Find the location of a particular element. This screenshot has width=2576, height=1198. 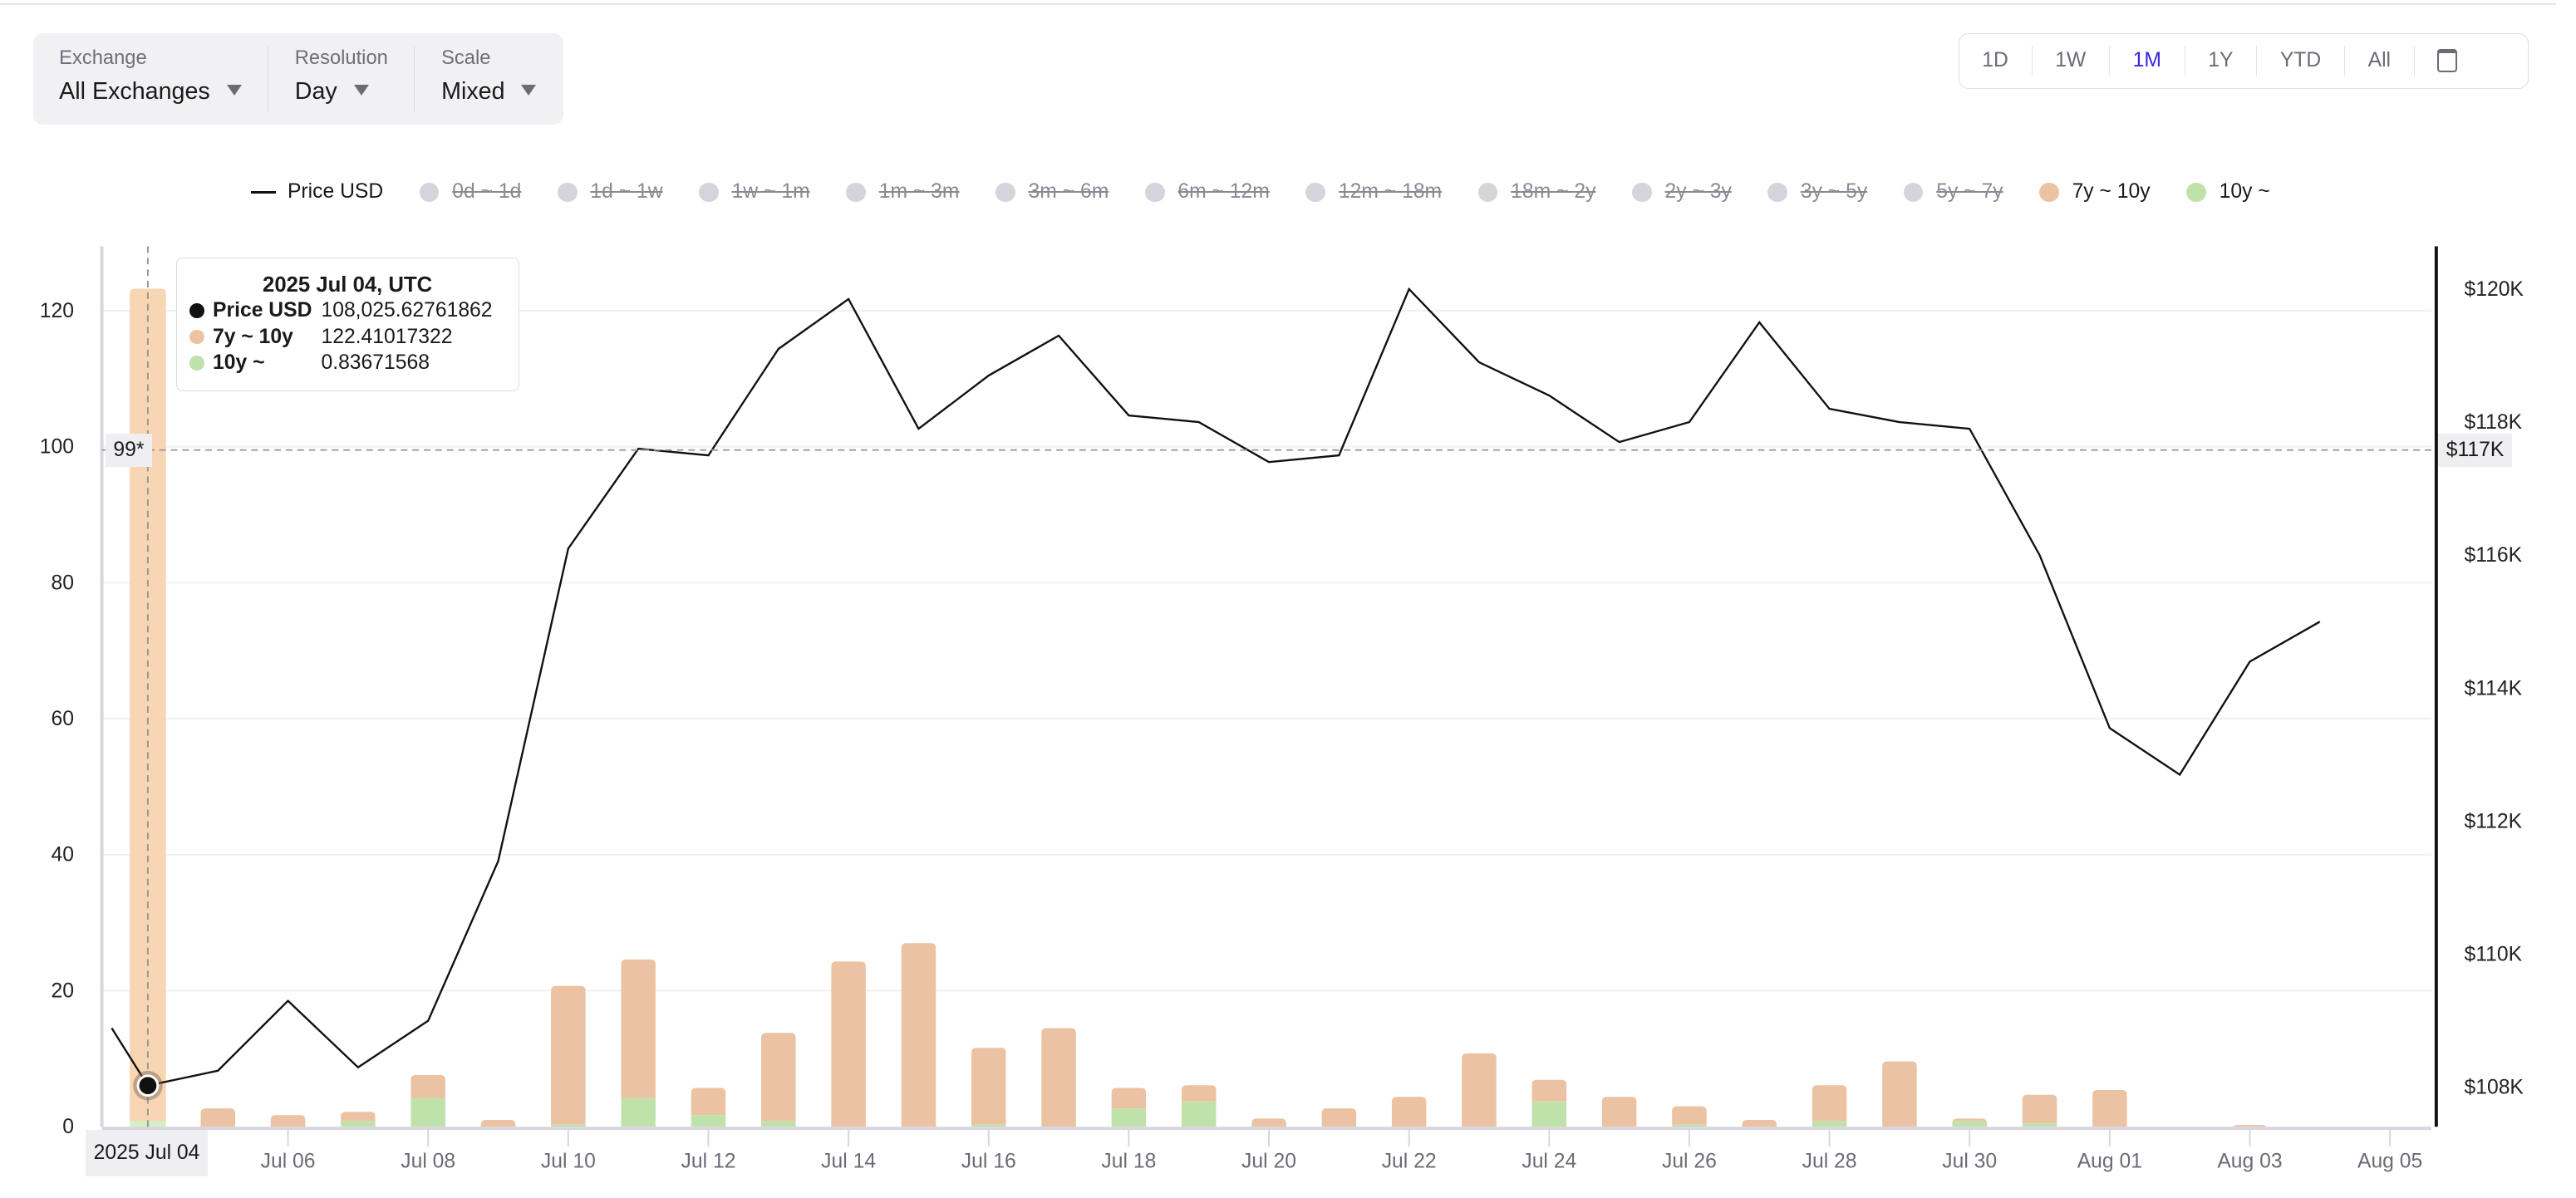

timeframe-all: All is located at coordinates (2380, 61).